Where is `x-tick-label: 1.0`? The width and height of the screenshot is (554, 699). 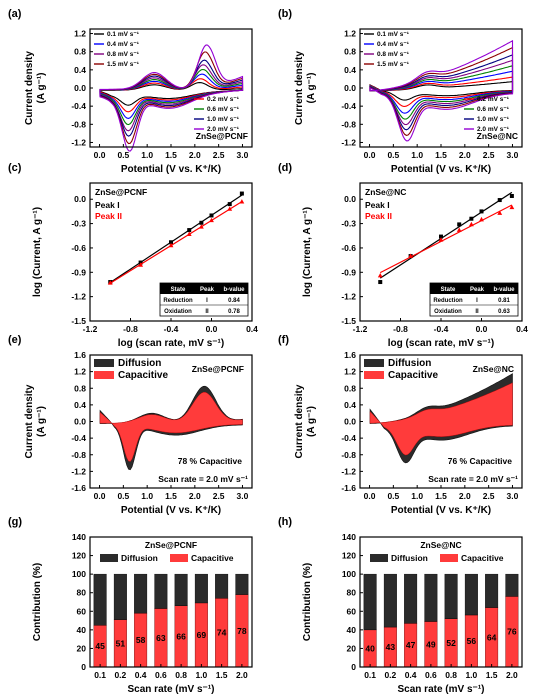 x-tick-label: 1.0 is located at coordinates (147, 496).